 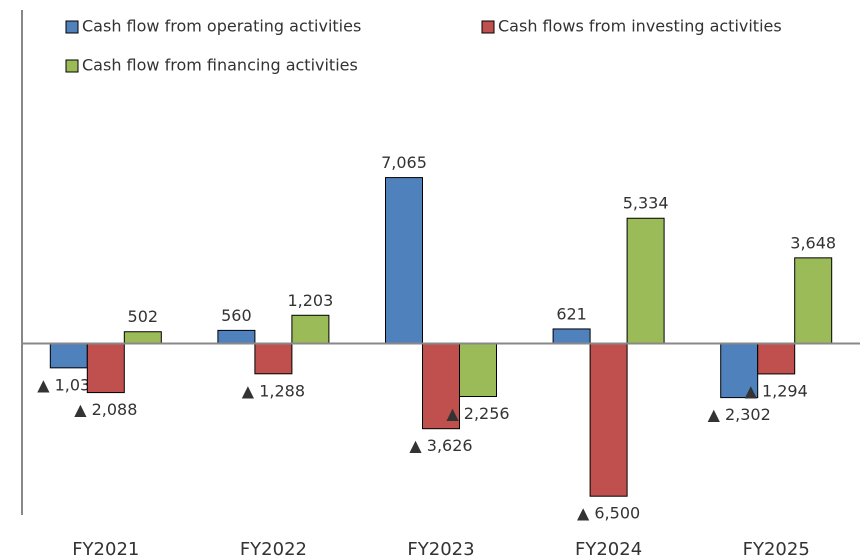 I want to click on data-label: 502, so click(x=143, y=316).